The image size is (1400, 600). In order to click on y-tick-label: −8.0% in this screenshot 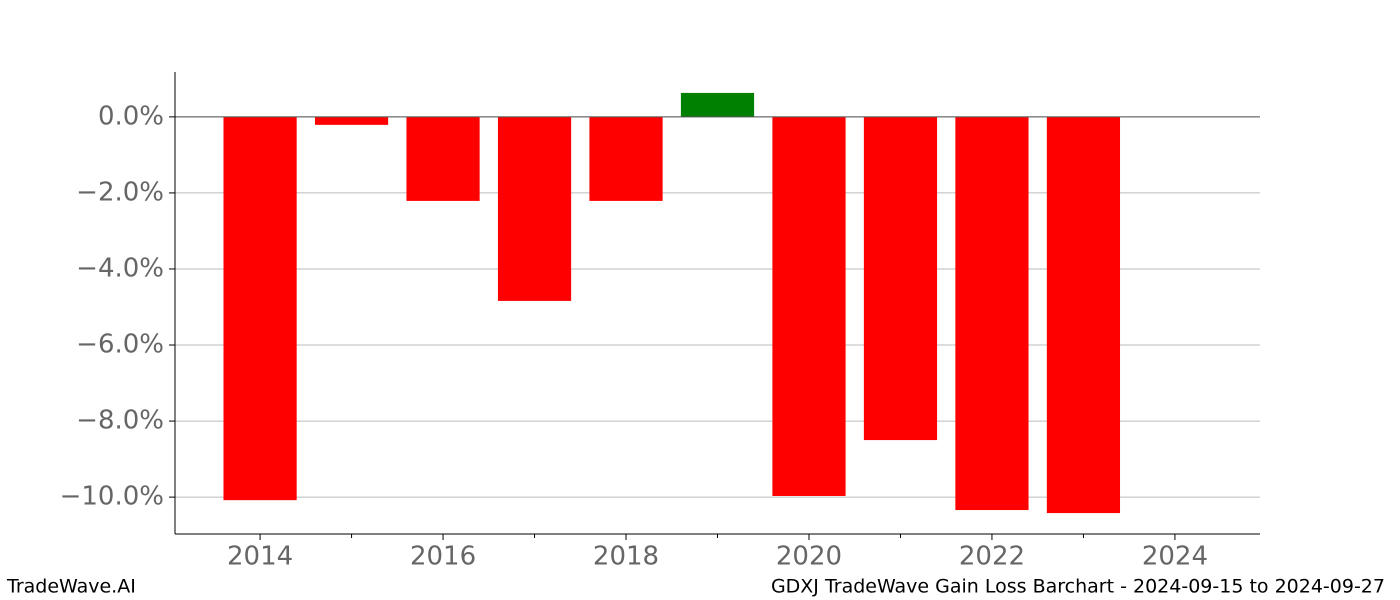, I will do `click(120, 421)`.